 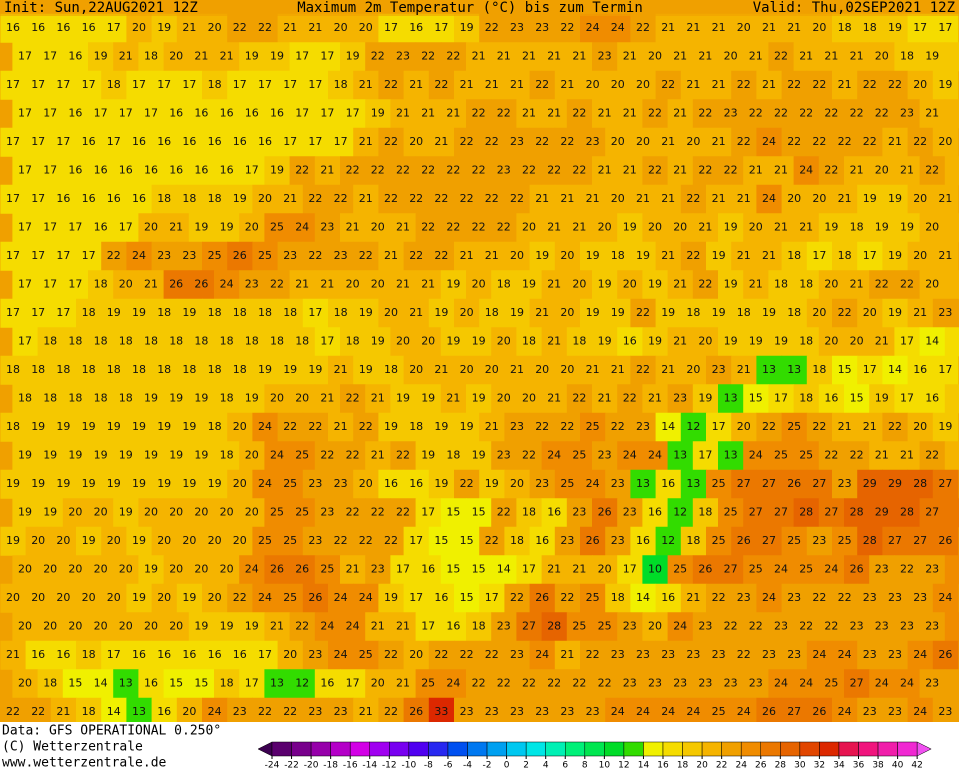 I want to click on temperature-value: 13, so click(x=139, y=711).